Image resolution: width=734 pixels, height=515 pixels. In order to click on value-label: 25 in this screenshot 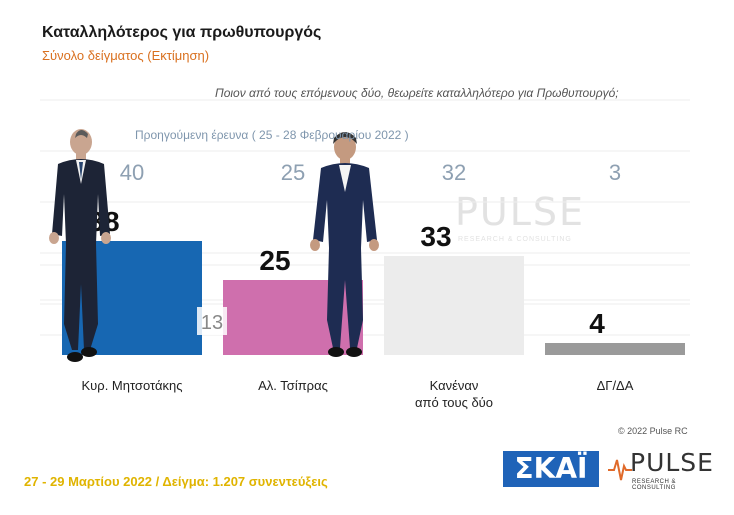, I will do `click(274, 260)`.